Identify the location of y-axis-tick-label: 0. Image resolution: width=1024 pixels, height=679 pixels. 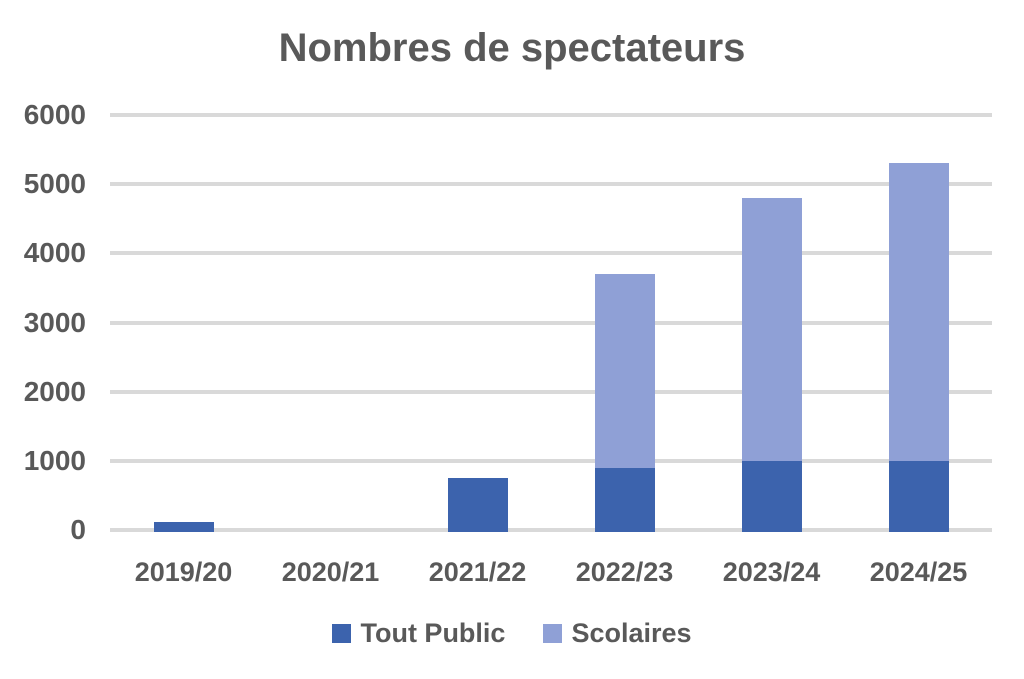
(78, 529).